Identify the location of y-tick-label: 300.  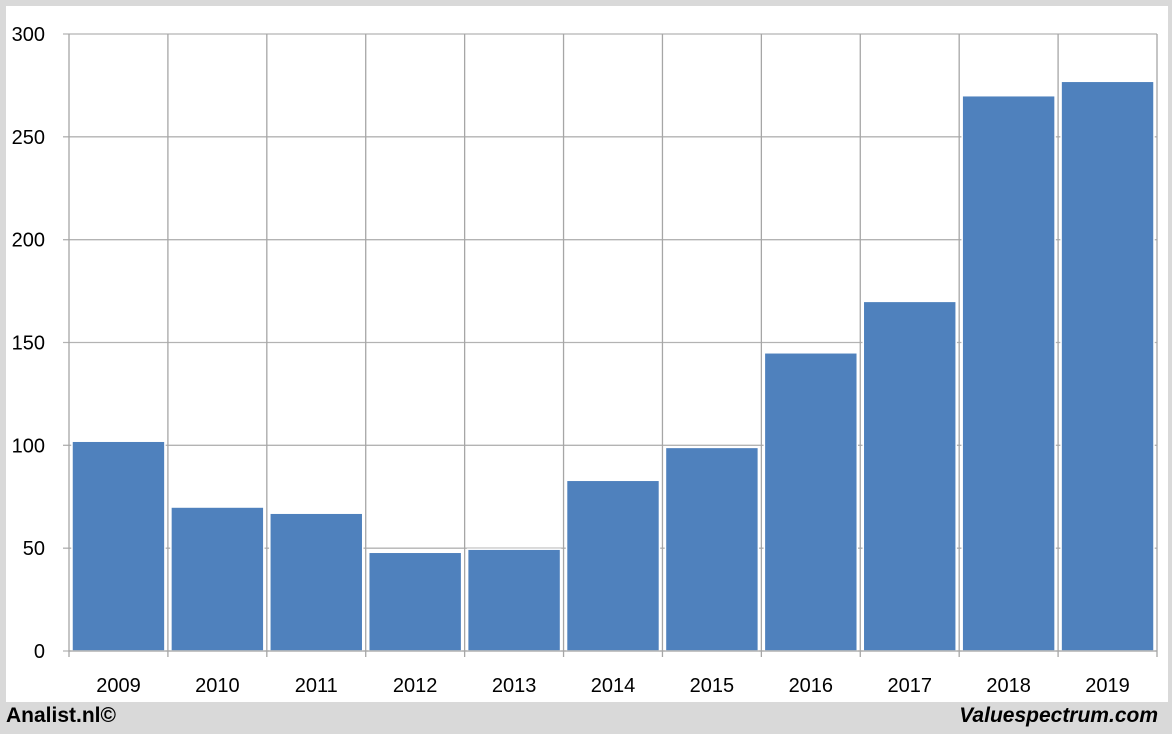
(28, 35).